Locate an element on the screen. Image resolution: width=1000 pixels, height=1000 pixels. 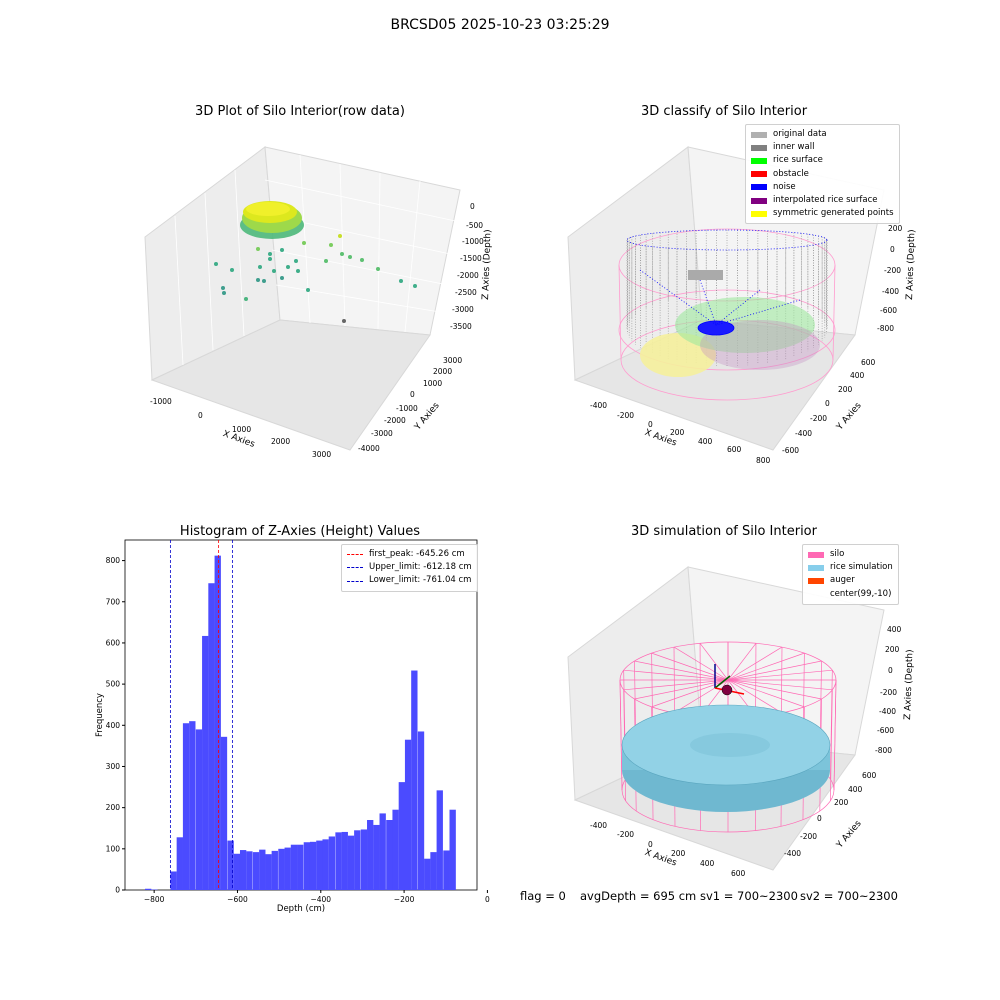
sim-xtick: 0 is located at coordinates (650, 844).